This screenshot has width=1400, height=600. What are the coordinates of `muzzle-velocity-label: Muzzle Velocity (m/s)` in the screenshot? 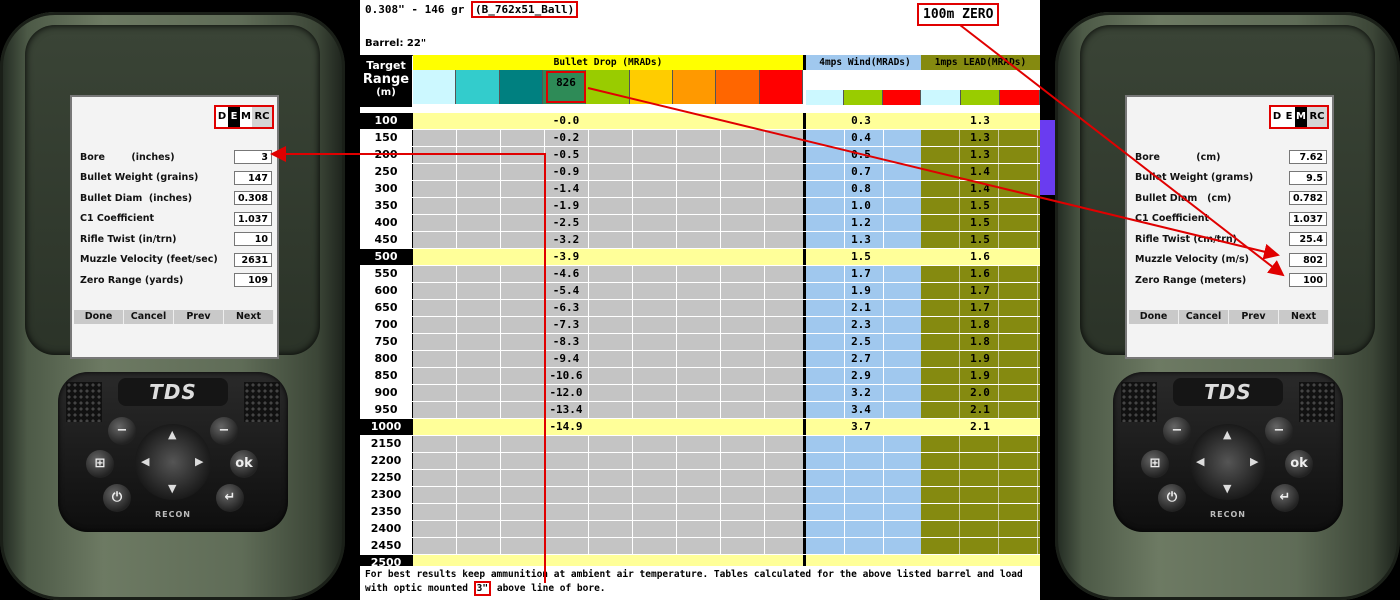 It's located at (1192, 260).